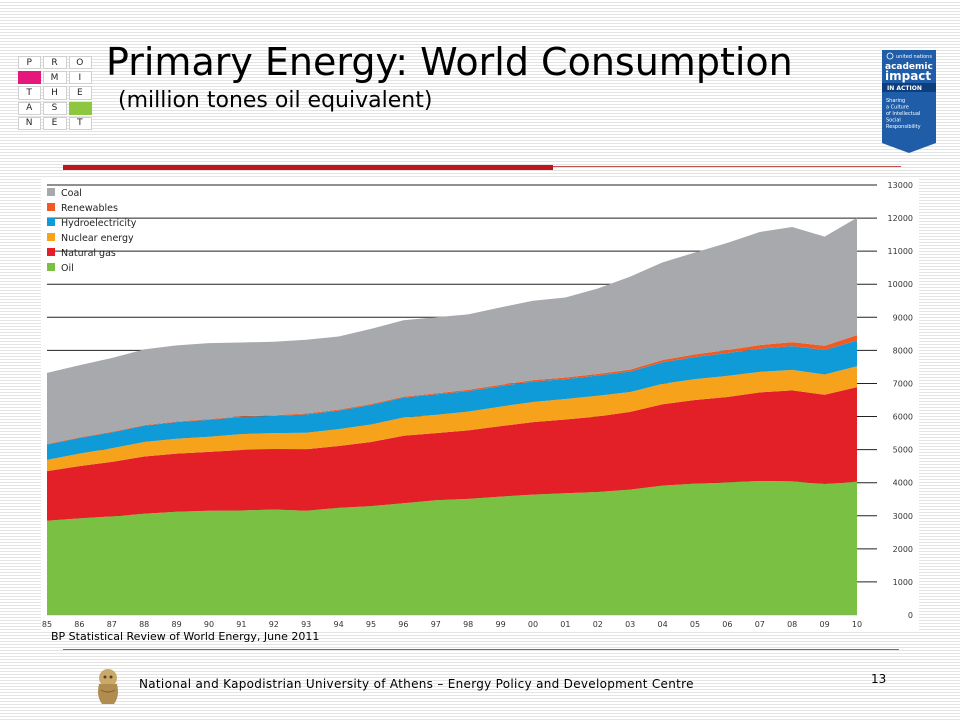 This screenshot has height=720, width=960. Describe the element at coordinates (695, 624) in the screenshot. I see `x-tick-label: 05` at that location.